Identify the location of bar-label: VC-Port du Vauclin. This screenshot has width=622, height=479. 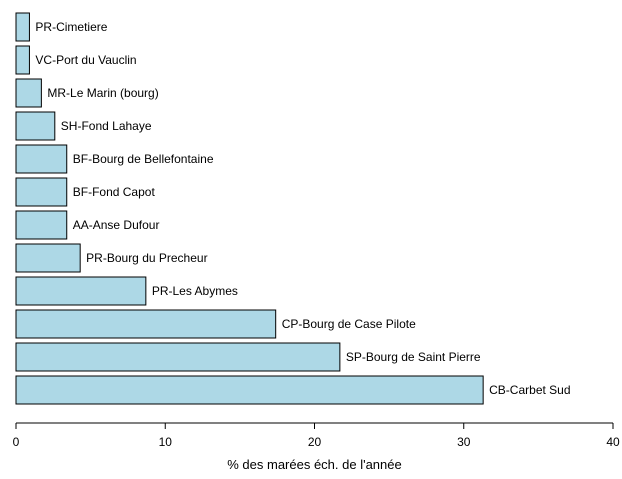
(85, 60).